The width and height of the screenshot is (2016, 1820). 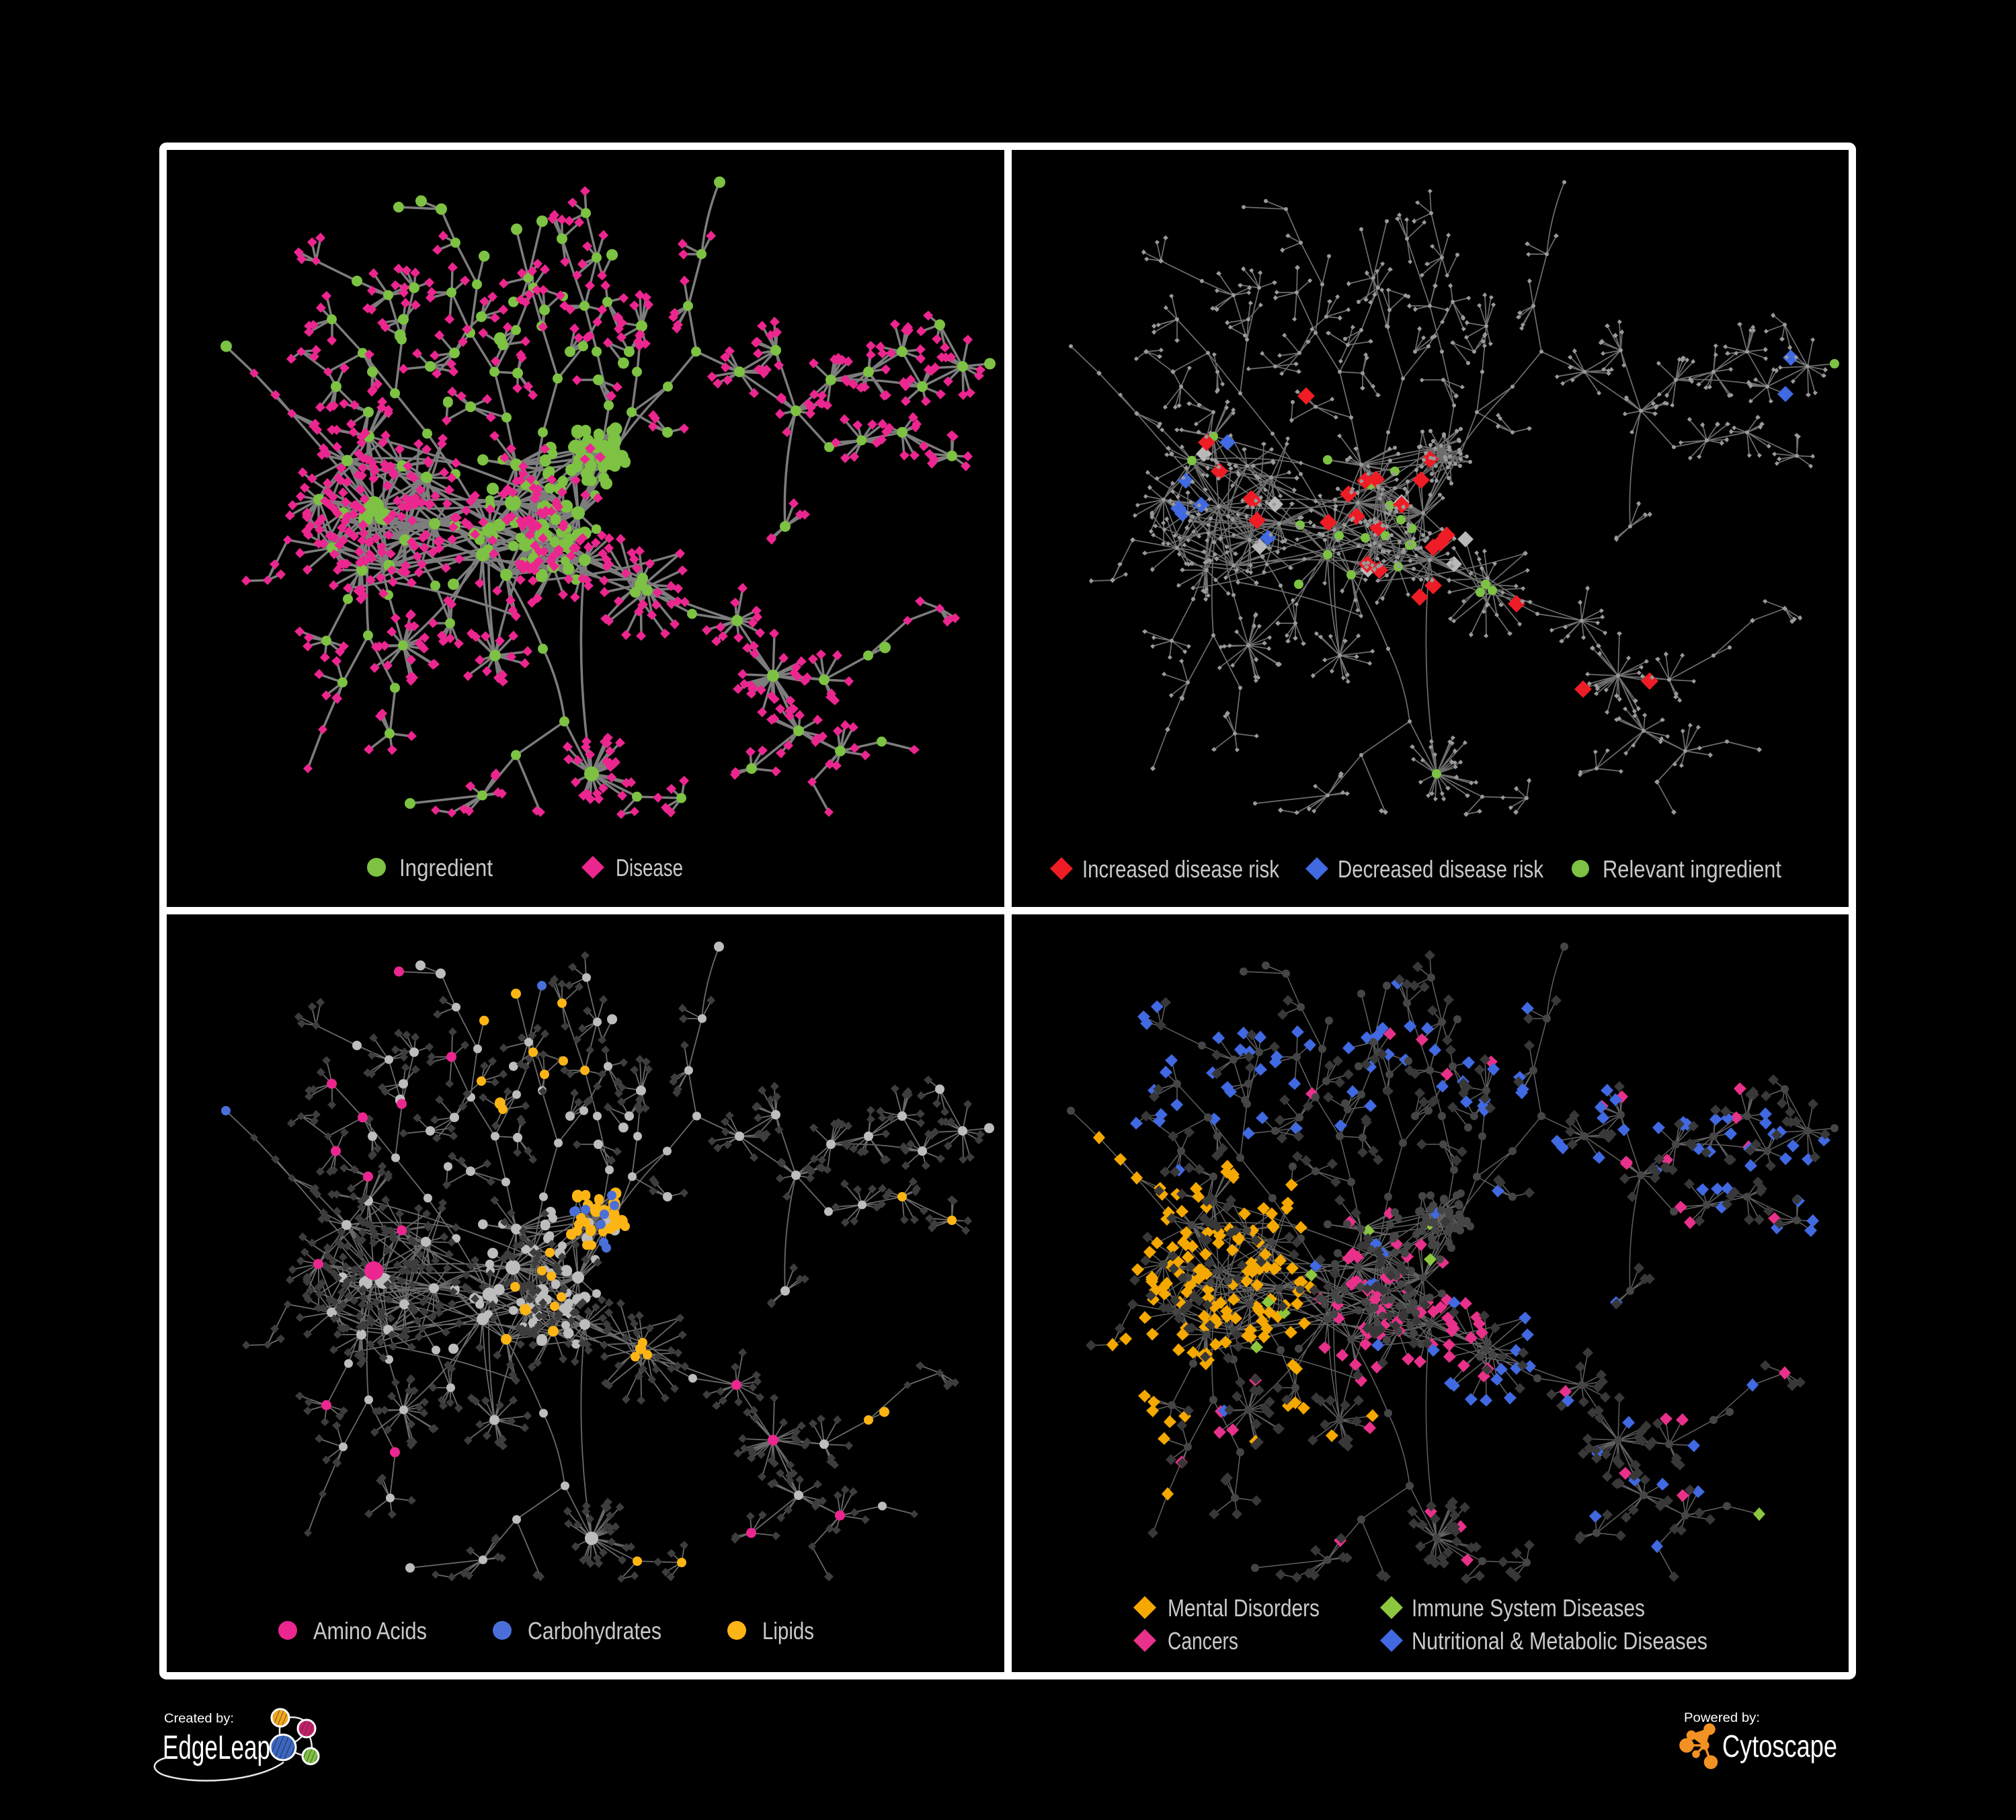 What do you see at coordinates (1441, 869) in the screenshot?
I see `svg-text: Decreased disease risk` at bounding box center [1441, 869].